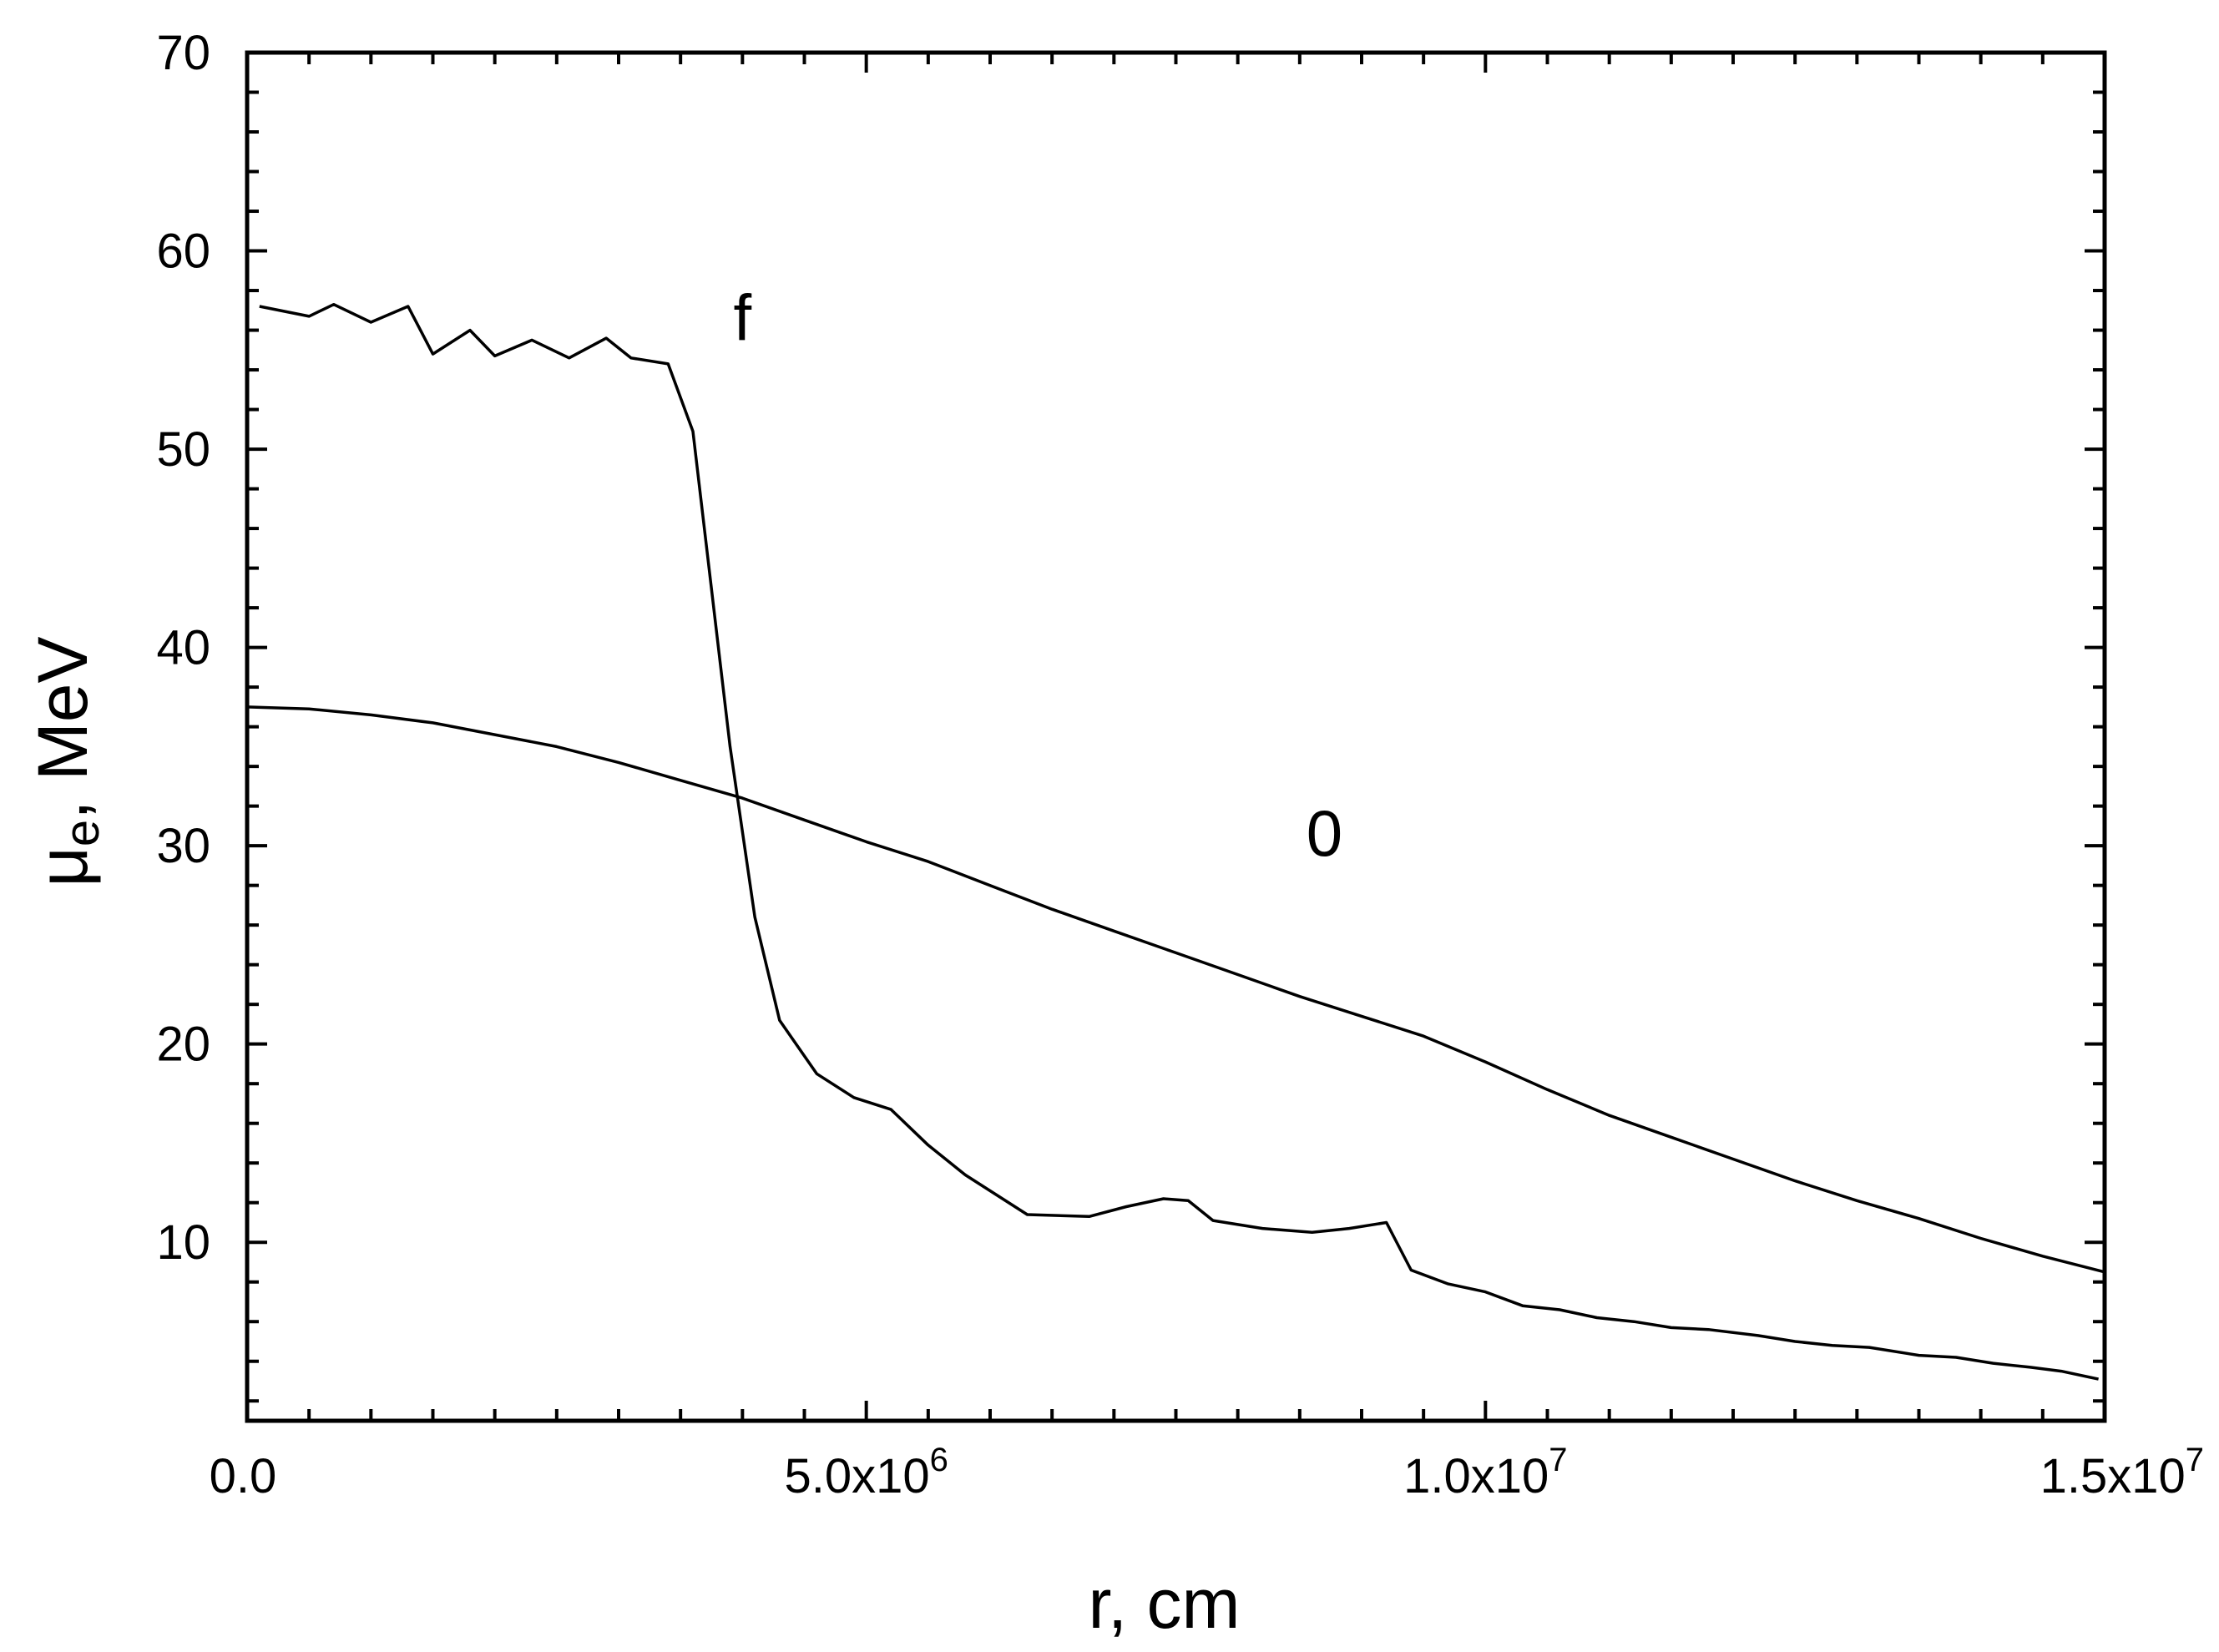 This screenshot has height=1652, width=2219. Describe the element at coordinates (866, 1472) in the screenshot. I see `x-tick-label: 5.0x10⁶` at that location.